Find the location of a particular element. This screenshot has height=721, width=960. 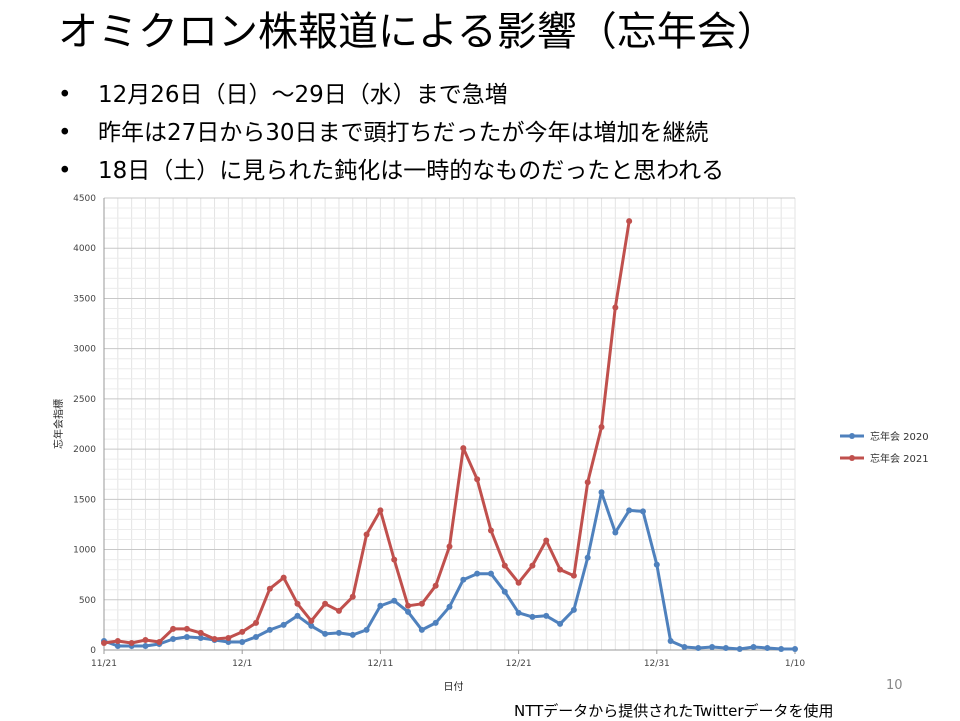

x-tick-label: 12/11 is located at coordinates (380, 664).